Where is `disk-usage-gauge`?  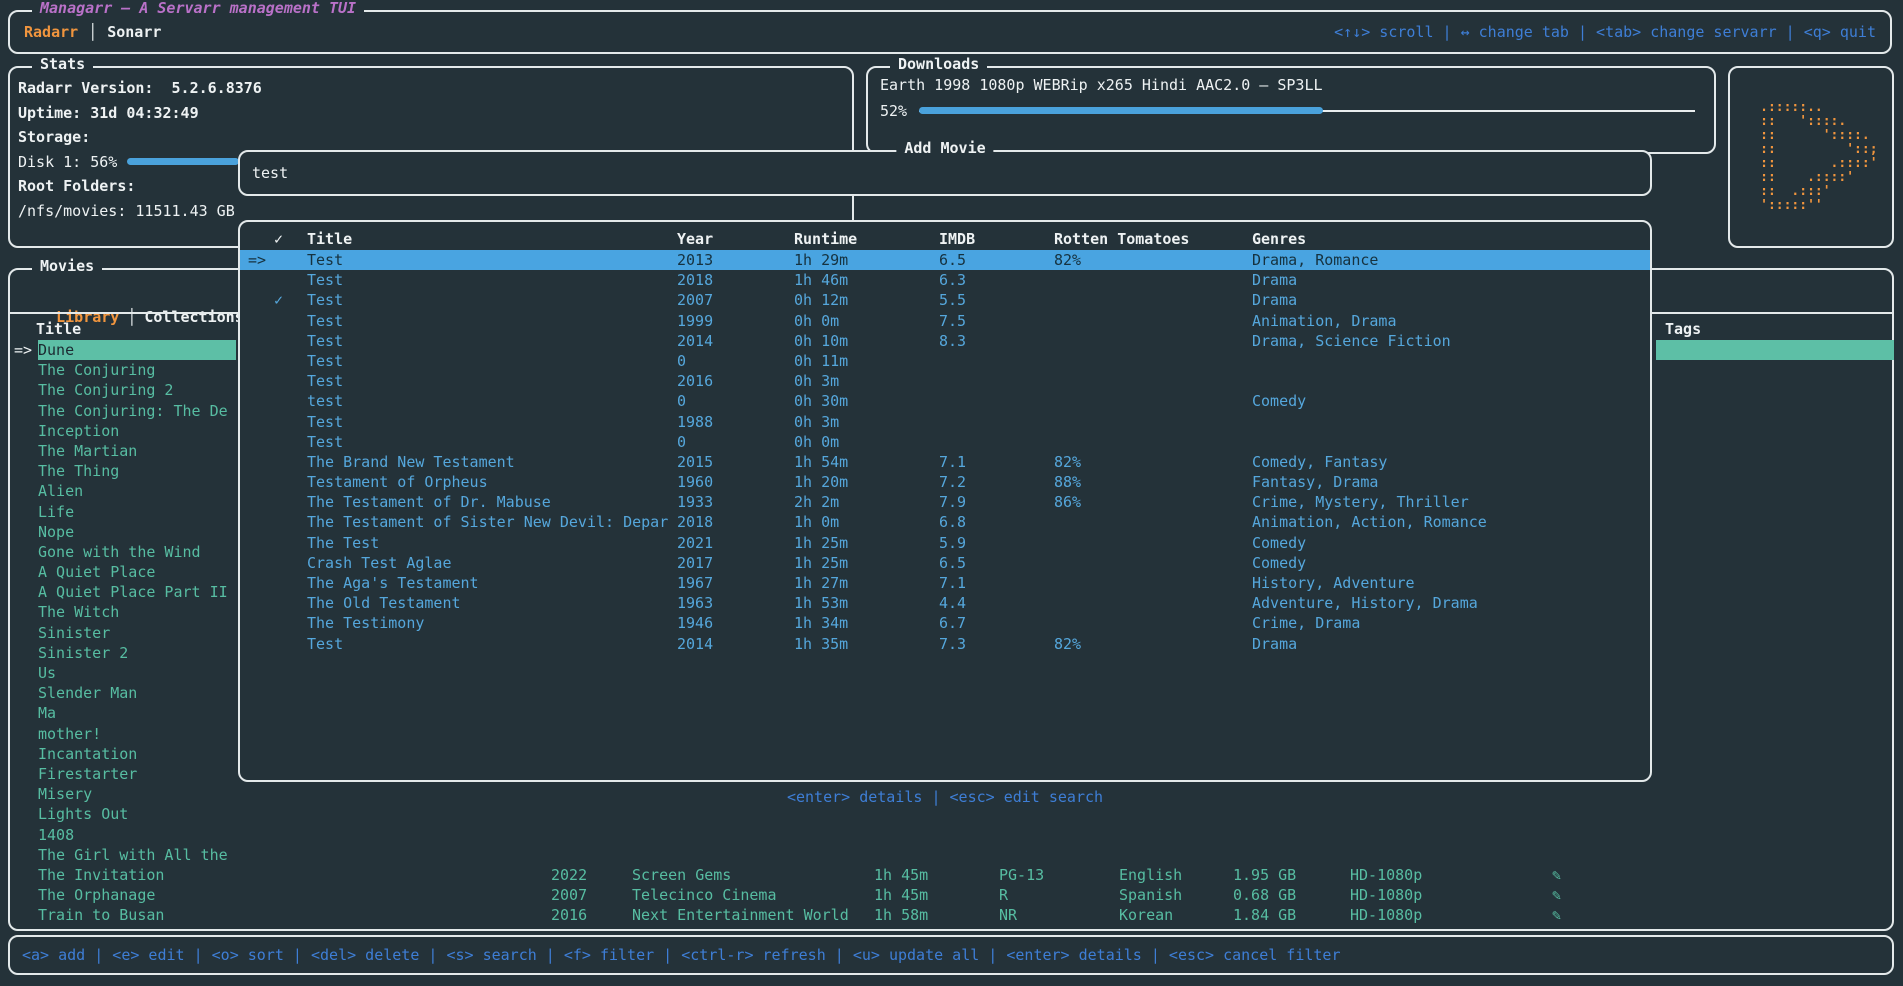
disk-usage-gauge is located at coordinates (227, 161).